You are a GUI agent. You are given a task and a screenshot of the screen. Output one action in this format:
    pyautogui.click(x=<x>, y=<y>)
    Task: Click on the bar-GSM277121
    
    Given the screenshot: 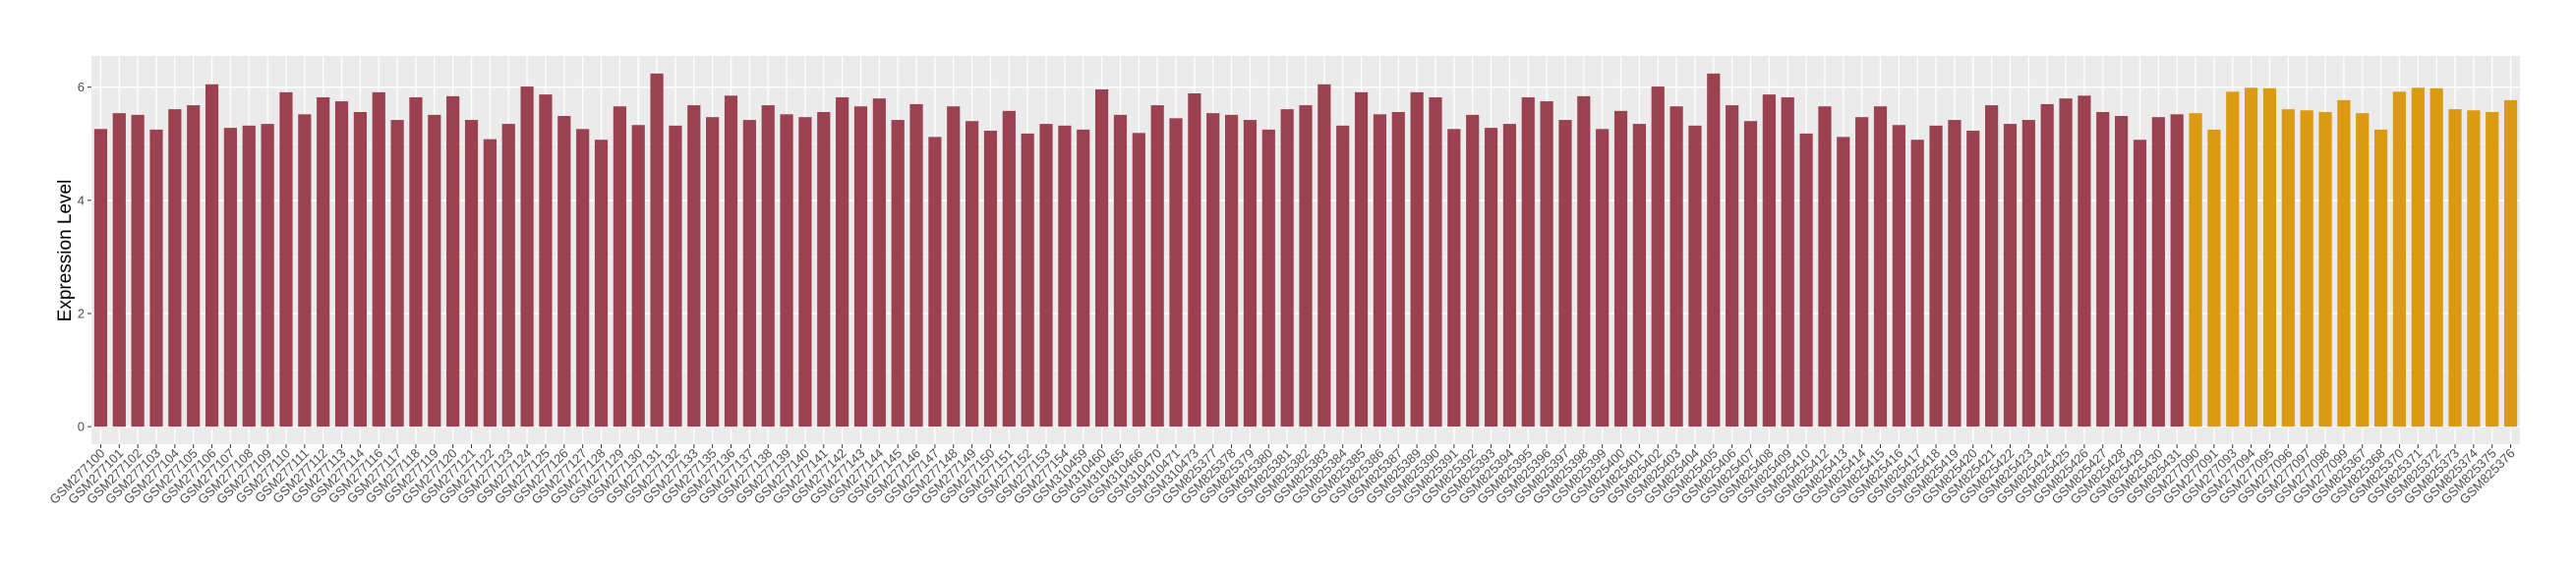 What is the action you would take?
    pyautogui.click(x=471, y=274)
    